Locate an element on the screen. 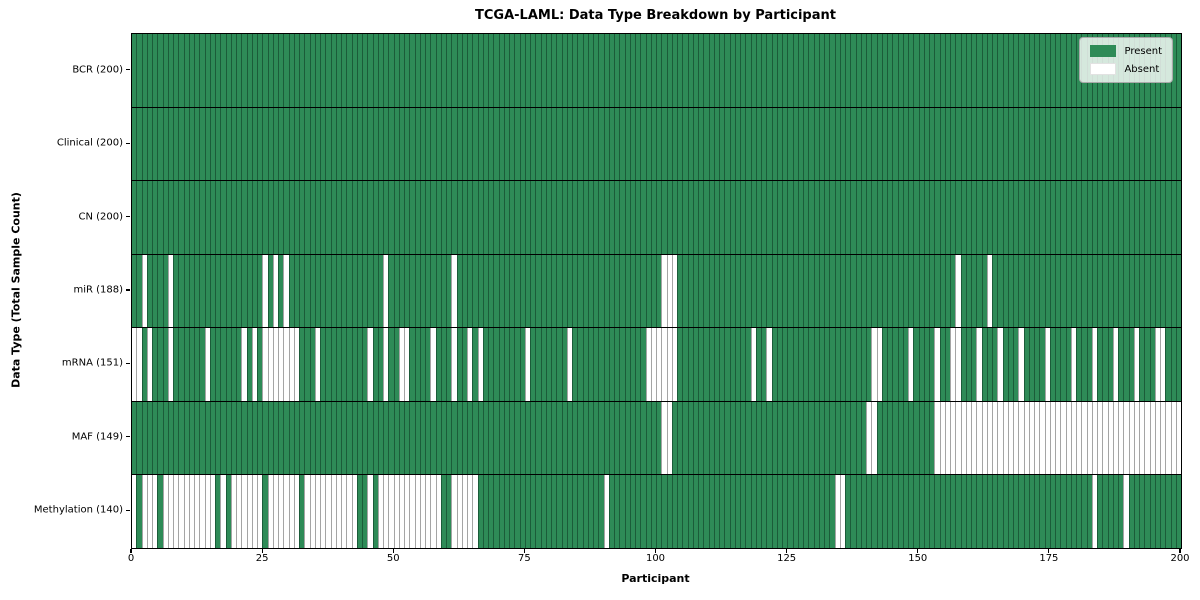 This screenshot has width=1200, height=600. legend-entry-present: Present is located at coordinates (1126, 51).